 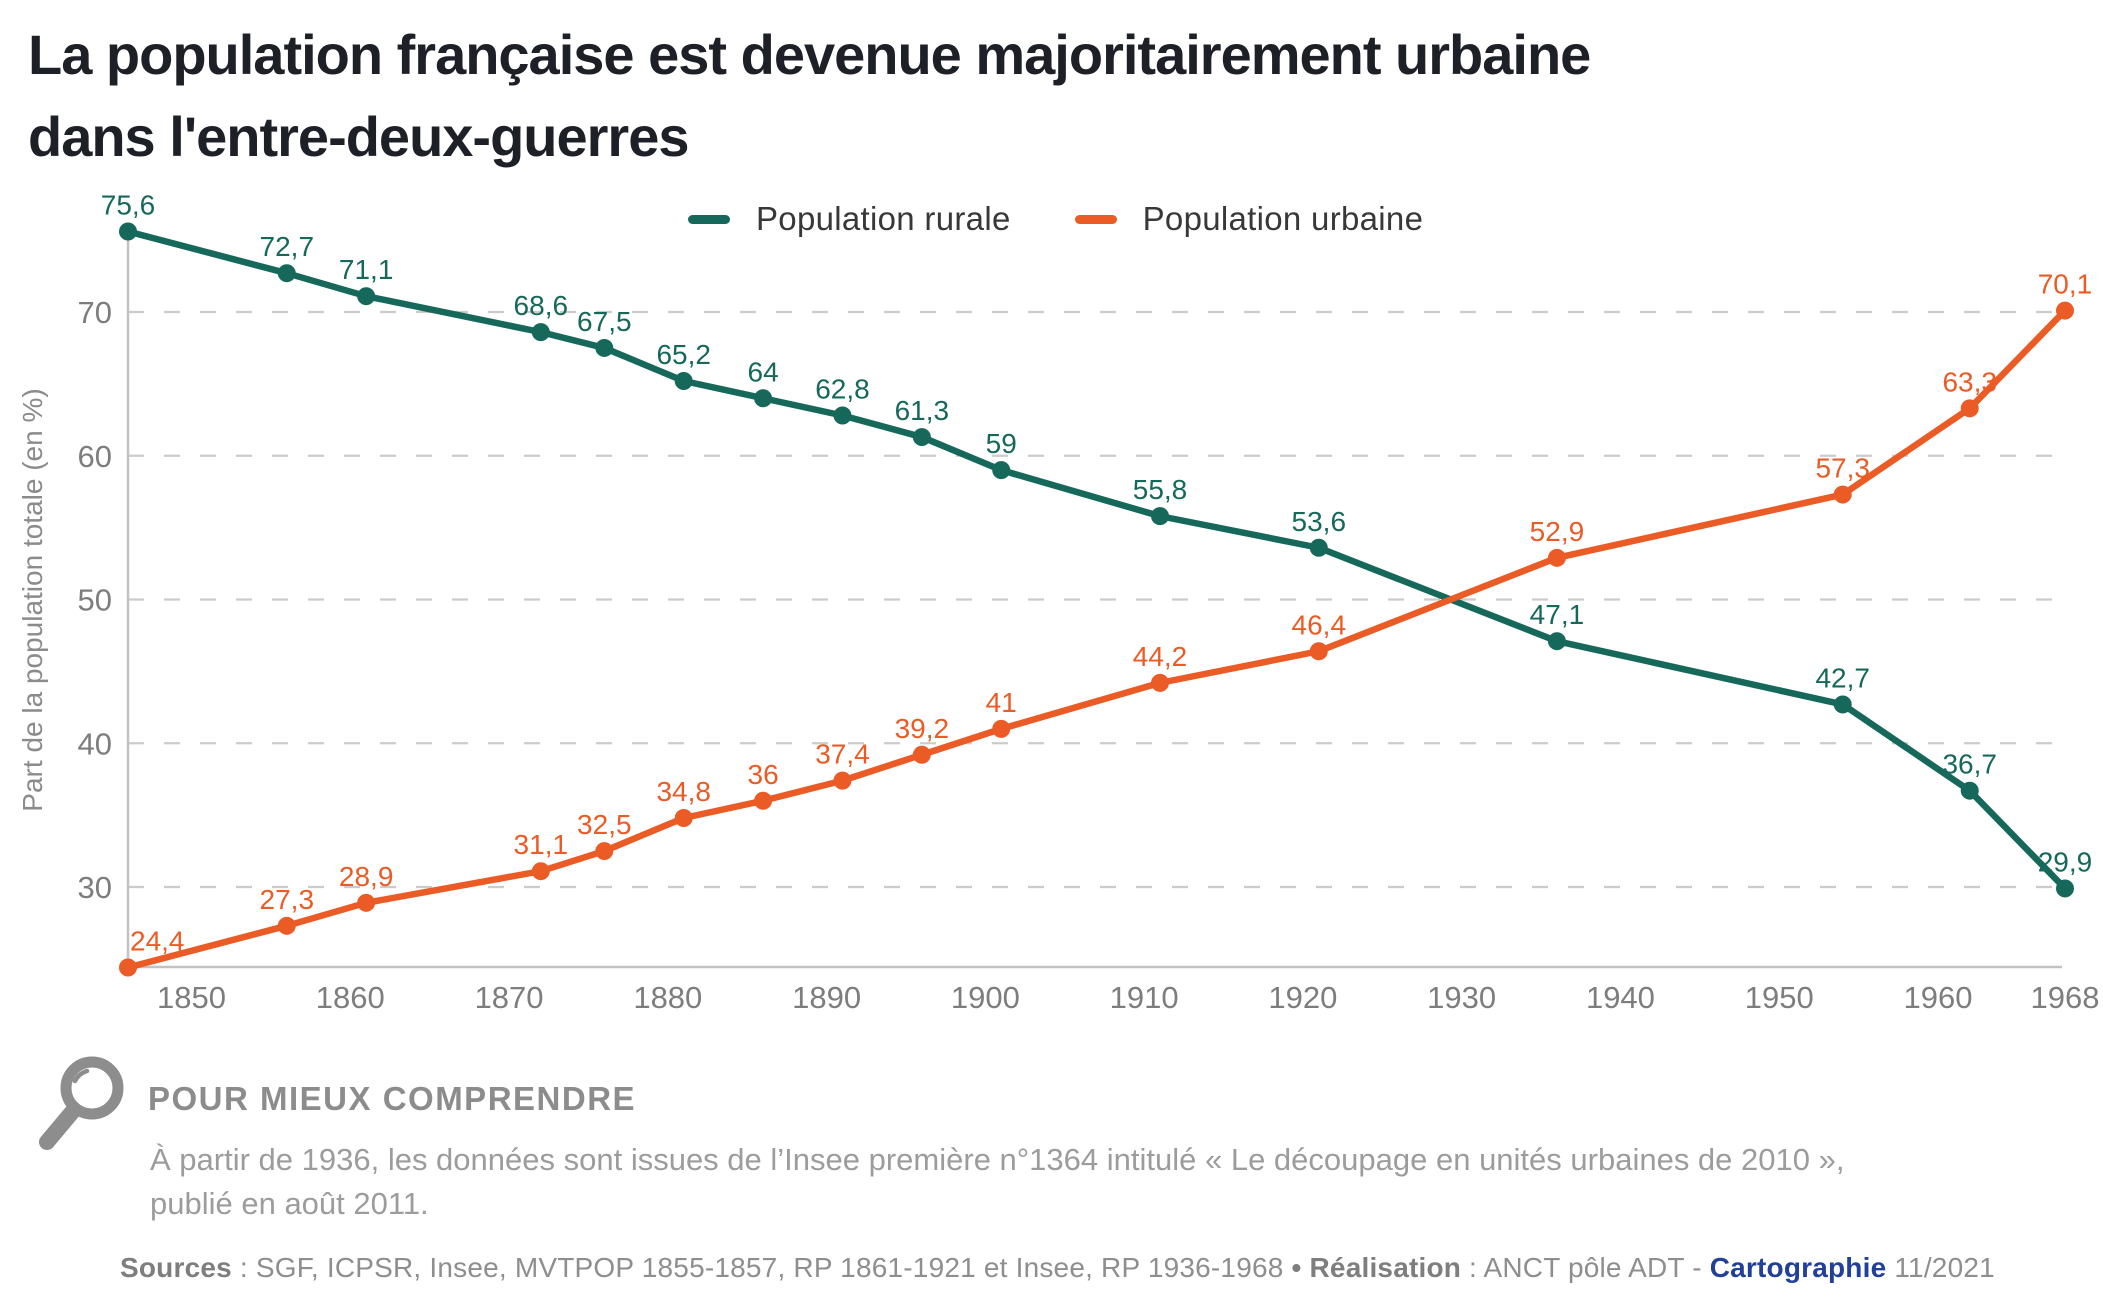 What do you see at coordinates (95, 456) in the screenshot?
I see `y-tick-label: 60` at bounding box center [95, 456].